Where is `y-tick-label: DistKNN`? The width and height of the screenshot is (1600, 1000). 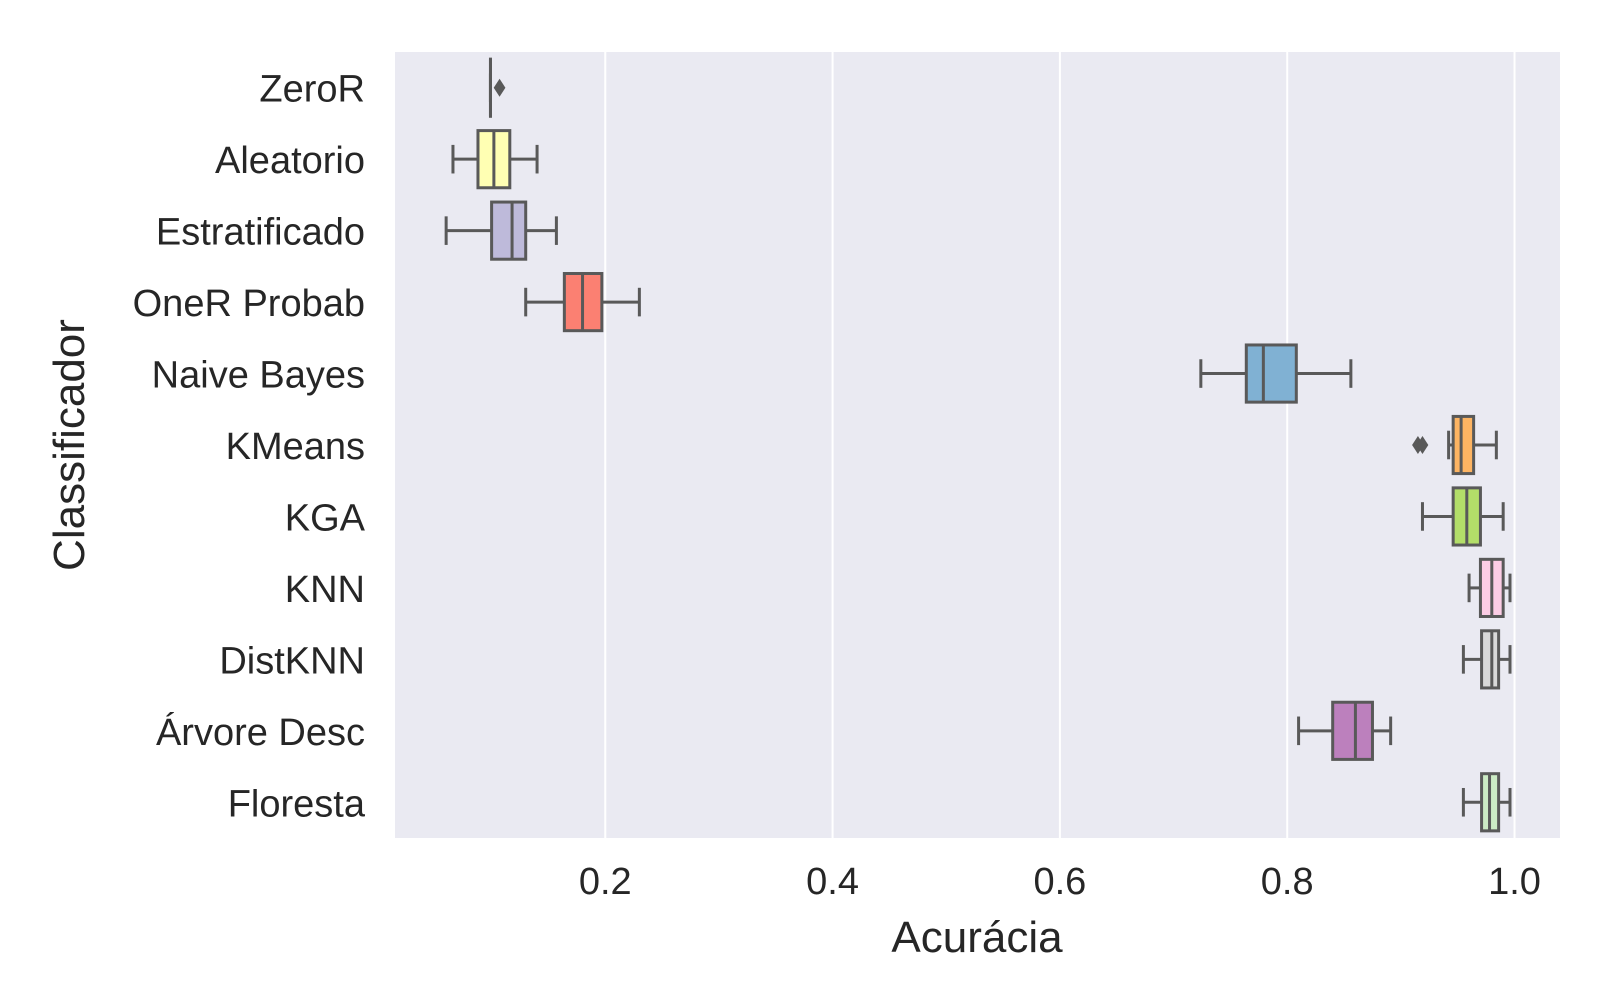 y-tick-label: DistKNN is located at coordinates (292, 661).